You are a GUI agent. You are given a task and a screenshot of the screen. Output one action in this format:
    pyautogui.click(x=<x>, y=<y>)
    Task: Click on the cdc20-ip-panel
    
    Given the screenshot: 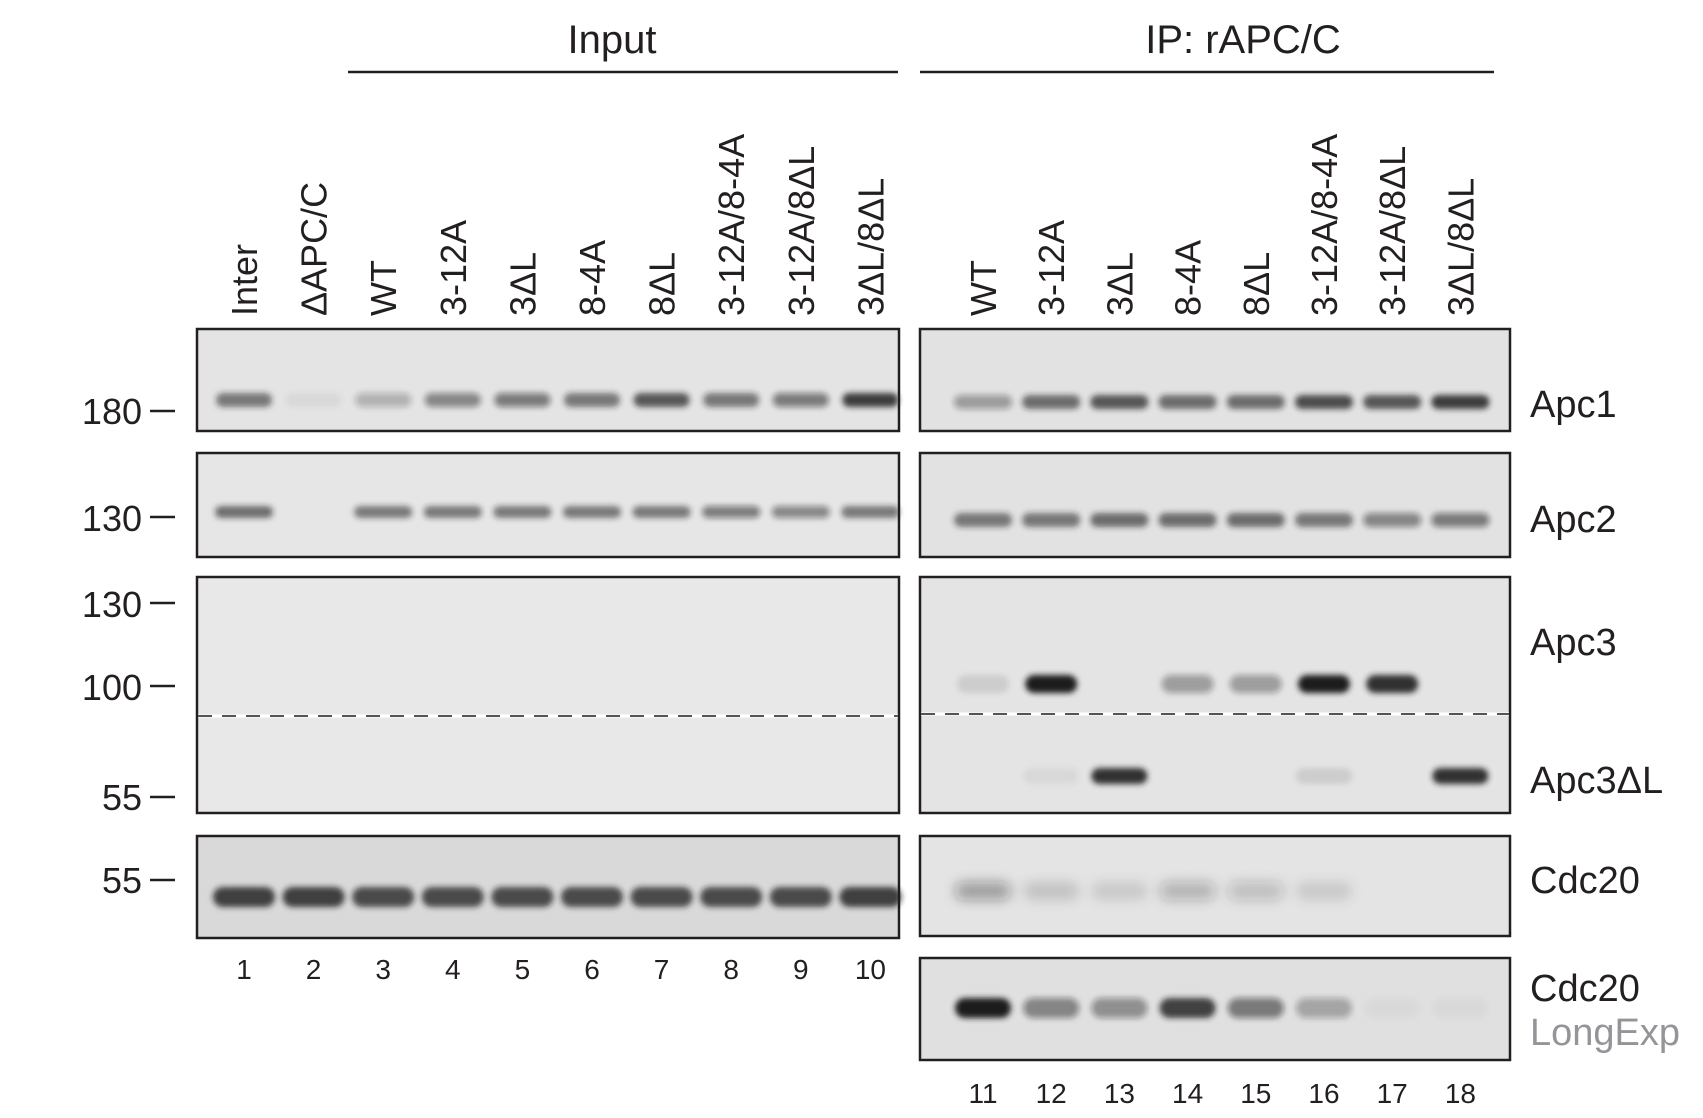 What is the action you would take?
    pyautogui.click(x=1215, y=886)
    